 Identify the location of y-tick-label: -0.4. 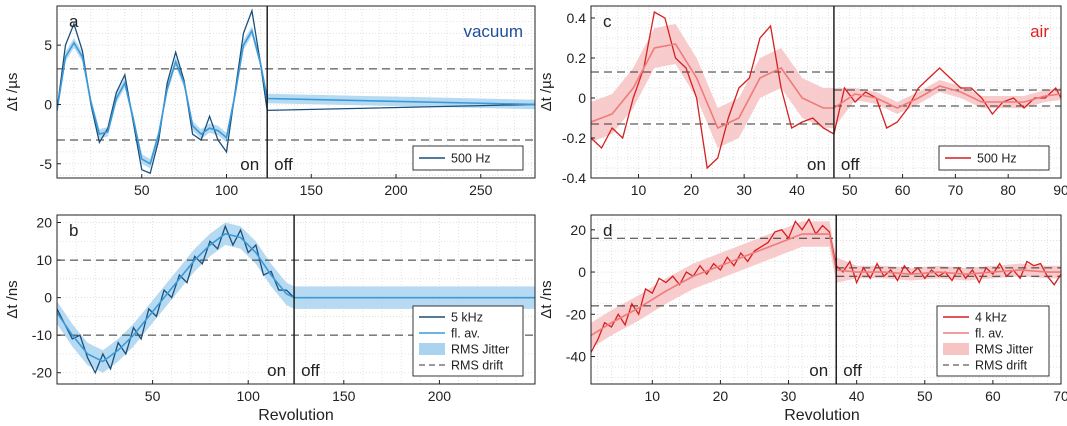
(574, 178).